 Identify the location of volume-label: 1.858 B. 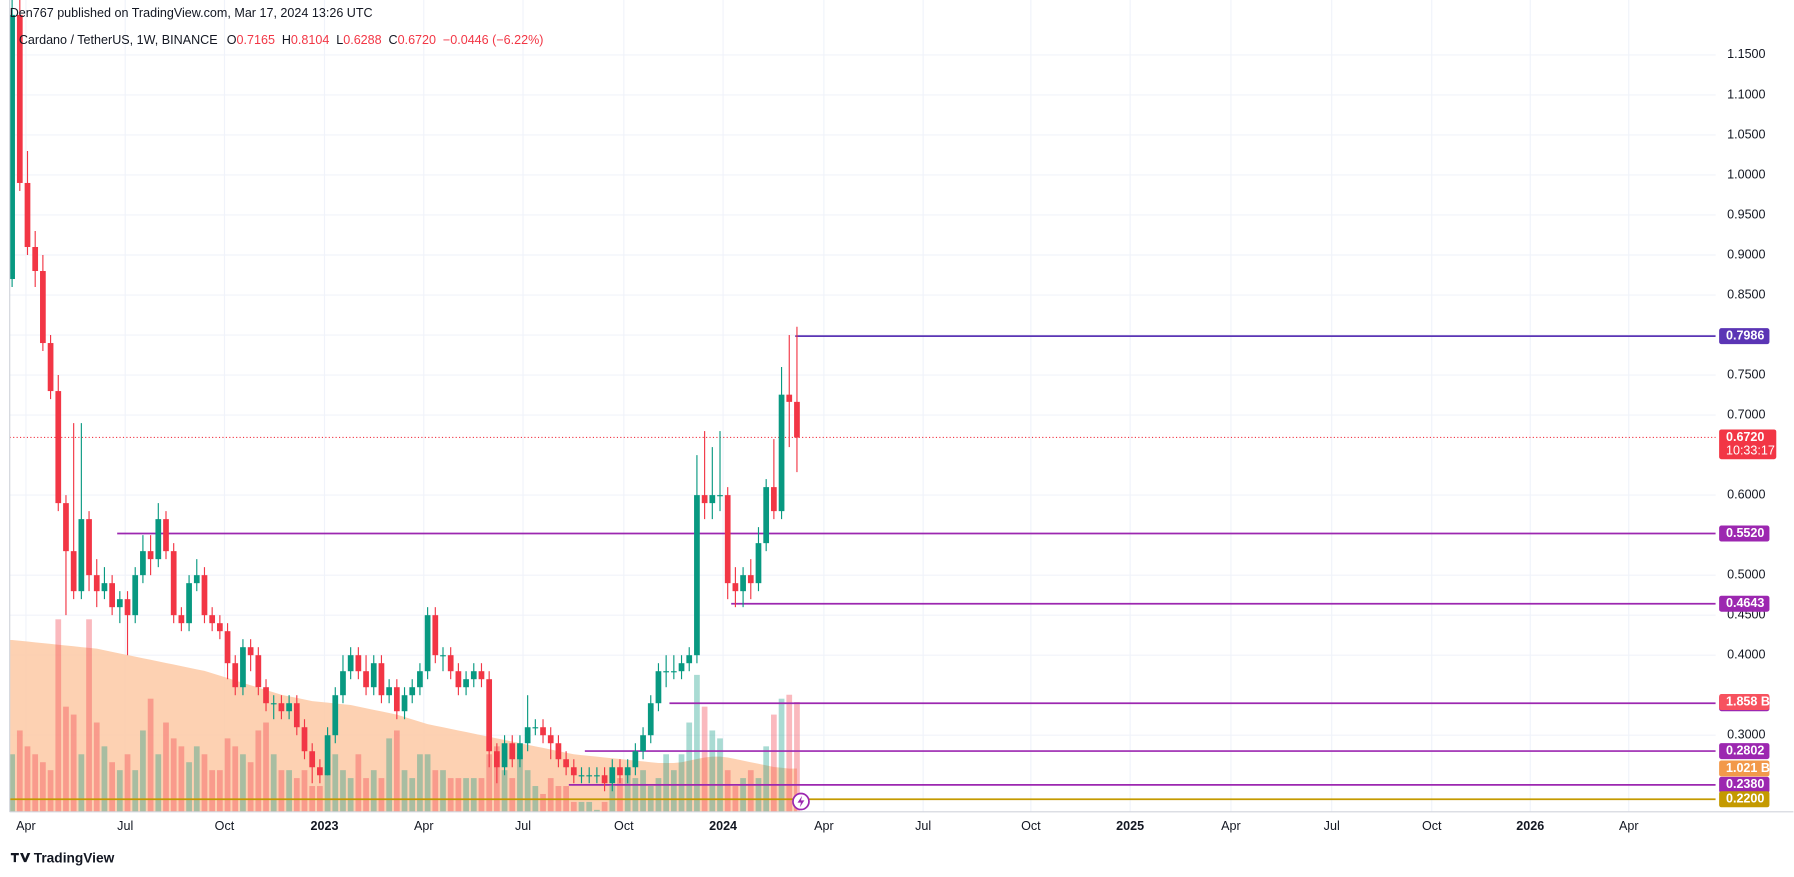
(1748, 701).